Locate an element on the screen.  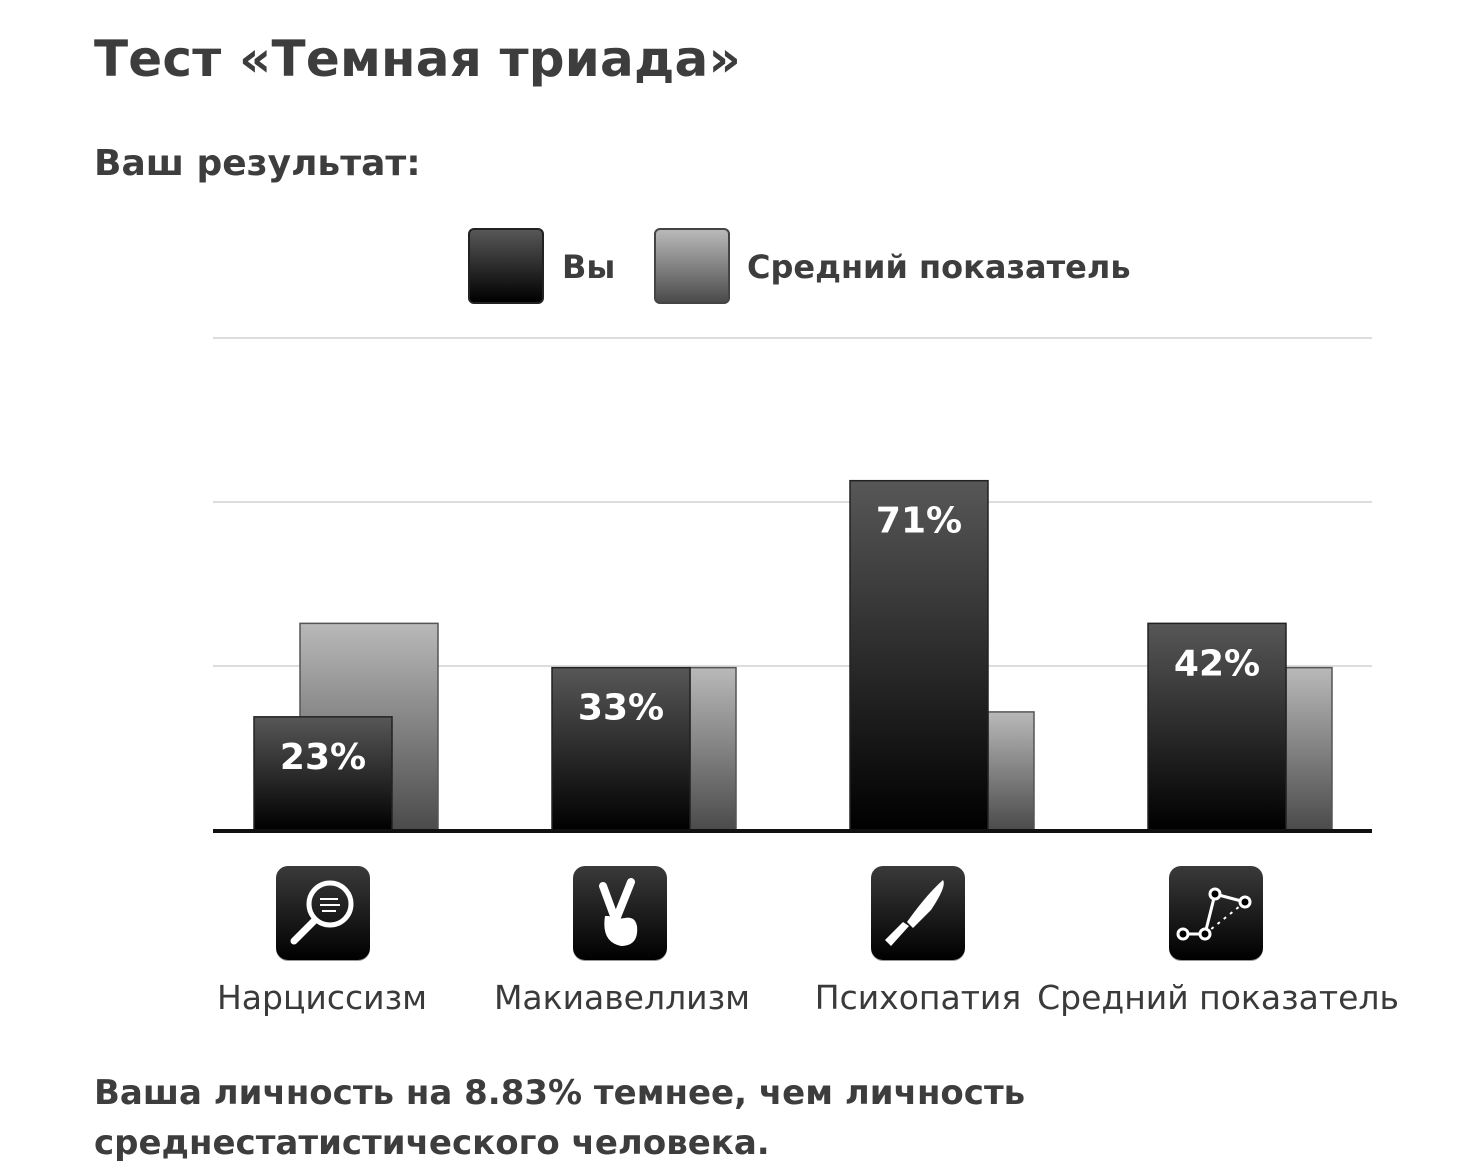
legend-swatch-you is located at coordinates (506, 266).